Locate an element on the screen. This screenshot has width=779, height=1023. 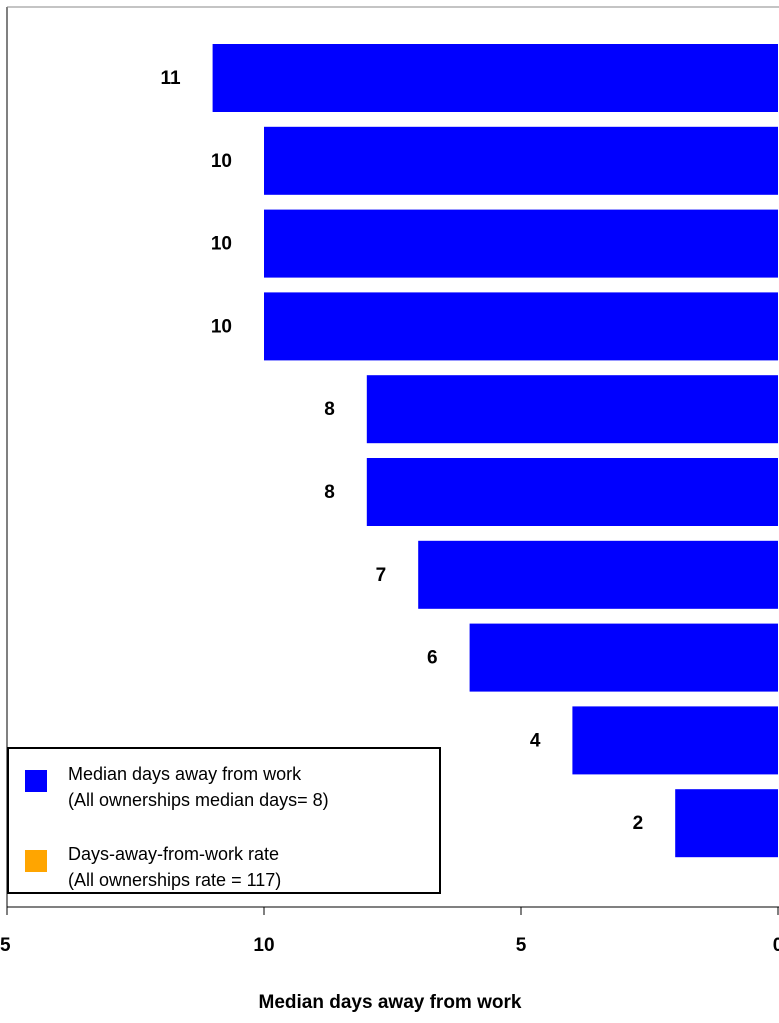
x-axis-title: Median days away from work is located at coordinates (390, 1002).